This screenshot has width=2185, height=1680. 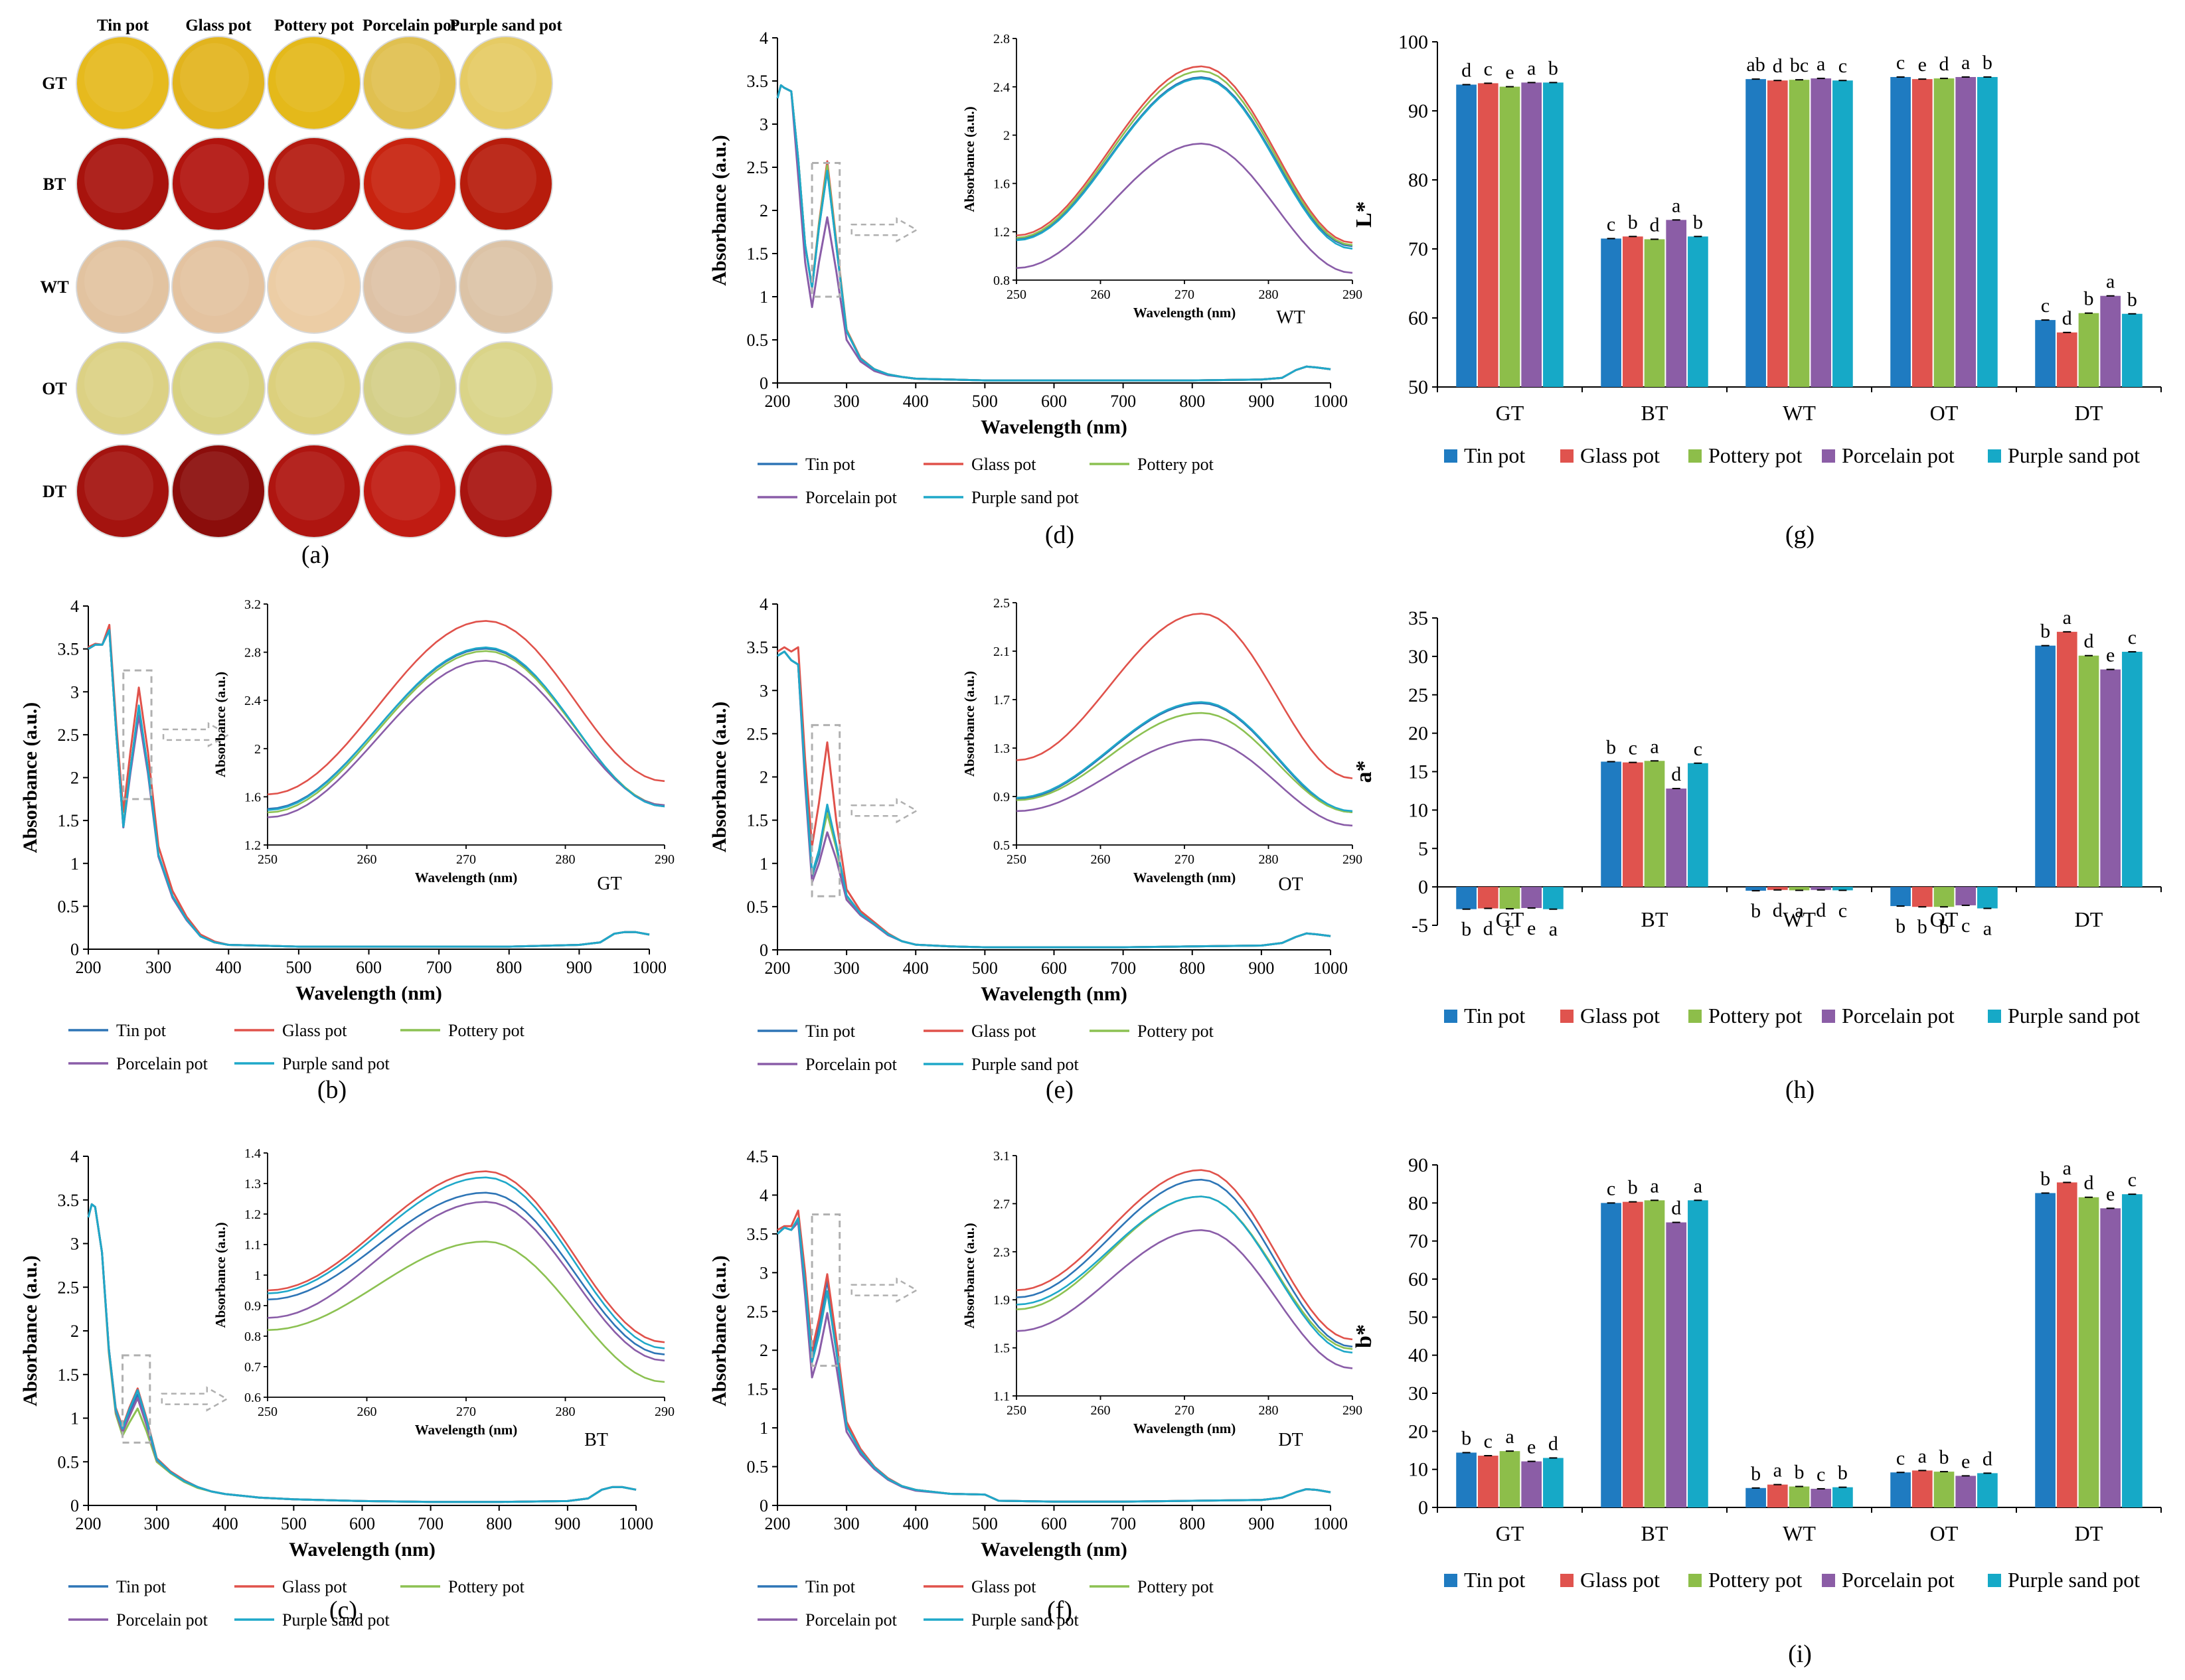 I want to click on inset-y-tick-label: 1.3, so click(x=252, y=1184).